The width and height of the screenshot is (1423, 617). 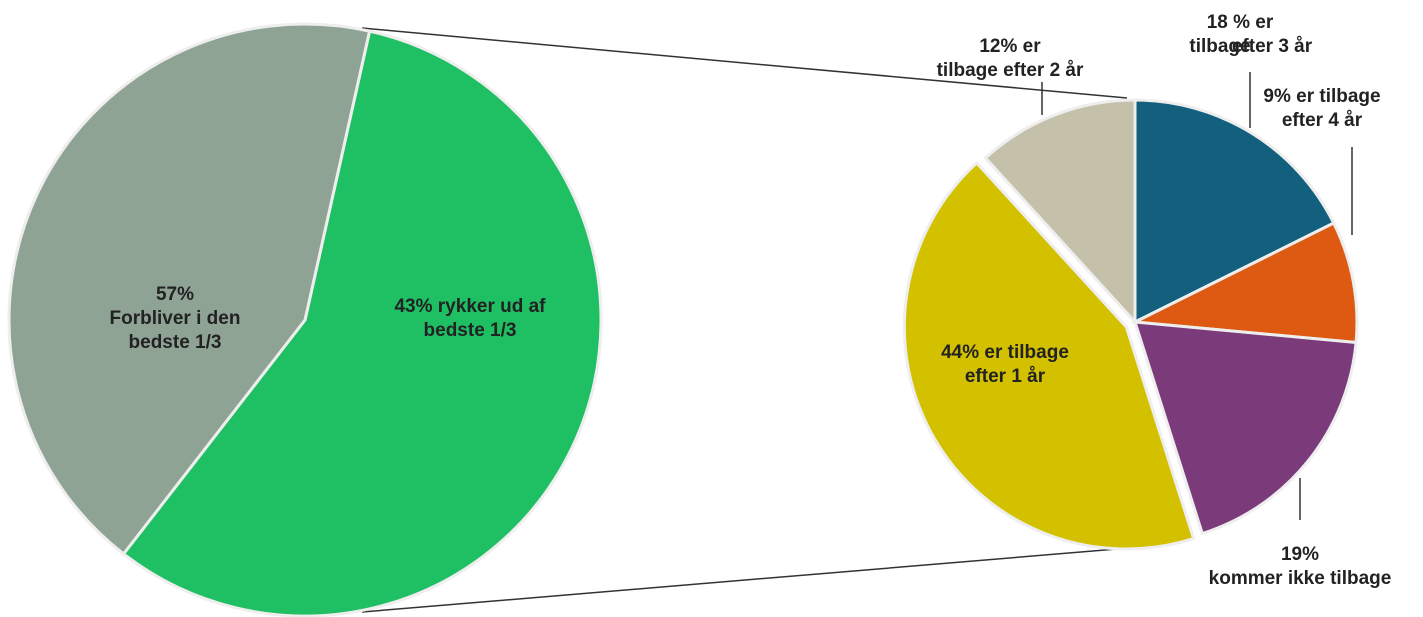 What do you see at coordinates (1005, 352) in the screenshot?
I see `slice-label-line: 44% er tilbage` at bounding box center [1005, 352].